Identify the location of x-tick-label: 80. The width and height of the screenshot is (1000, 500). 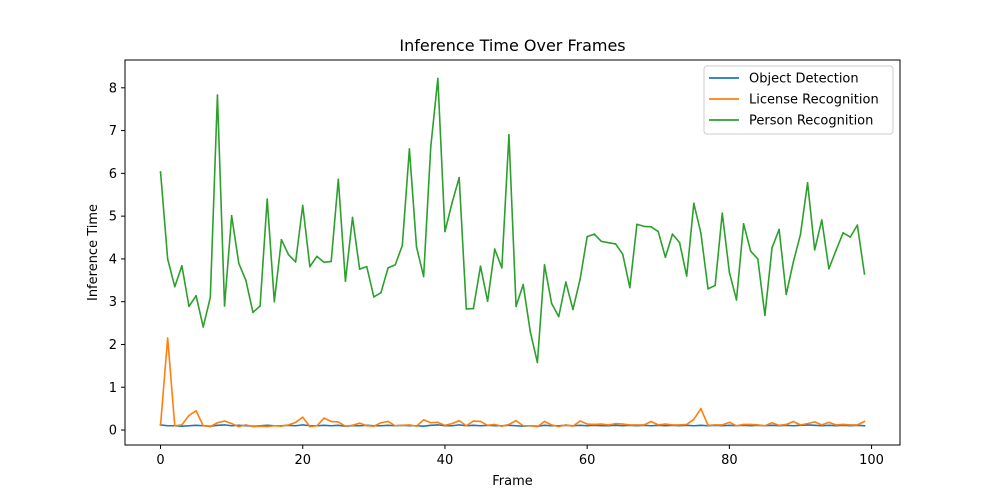
(729, 460).